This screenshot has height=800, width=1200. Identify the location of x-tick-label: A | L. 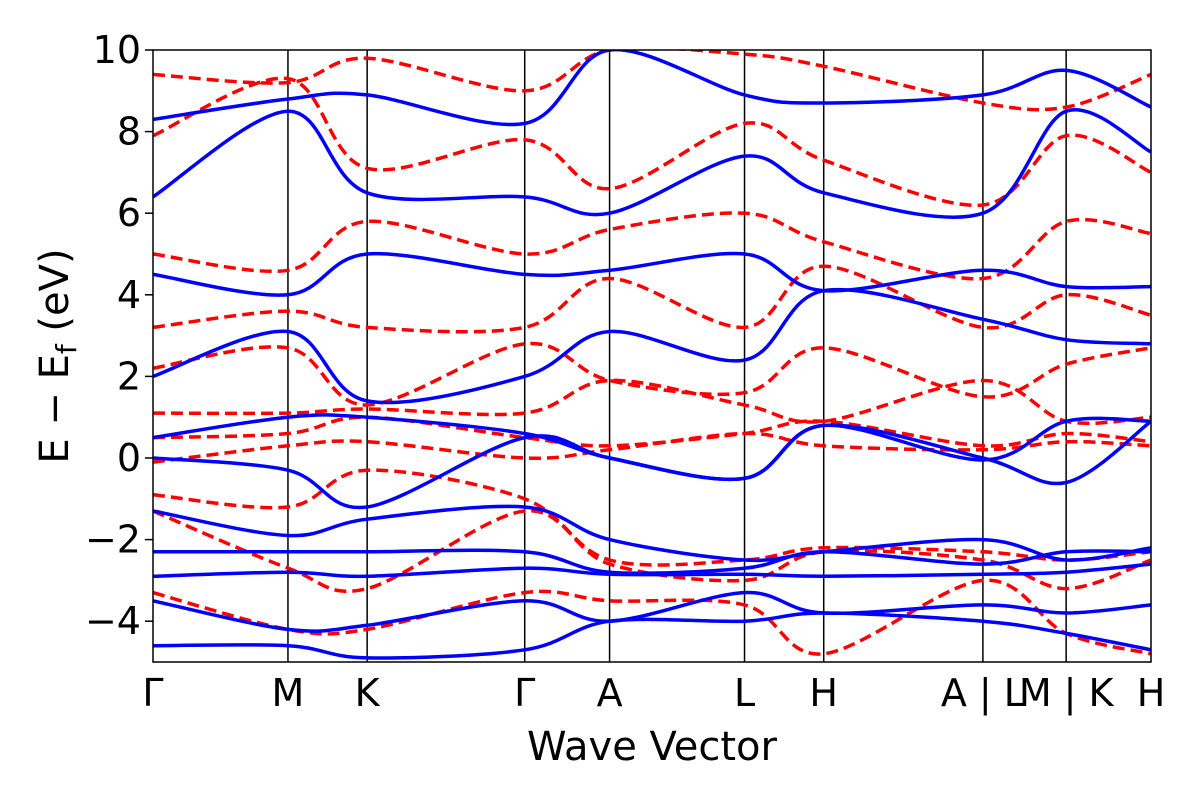
(983, 693).